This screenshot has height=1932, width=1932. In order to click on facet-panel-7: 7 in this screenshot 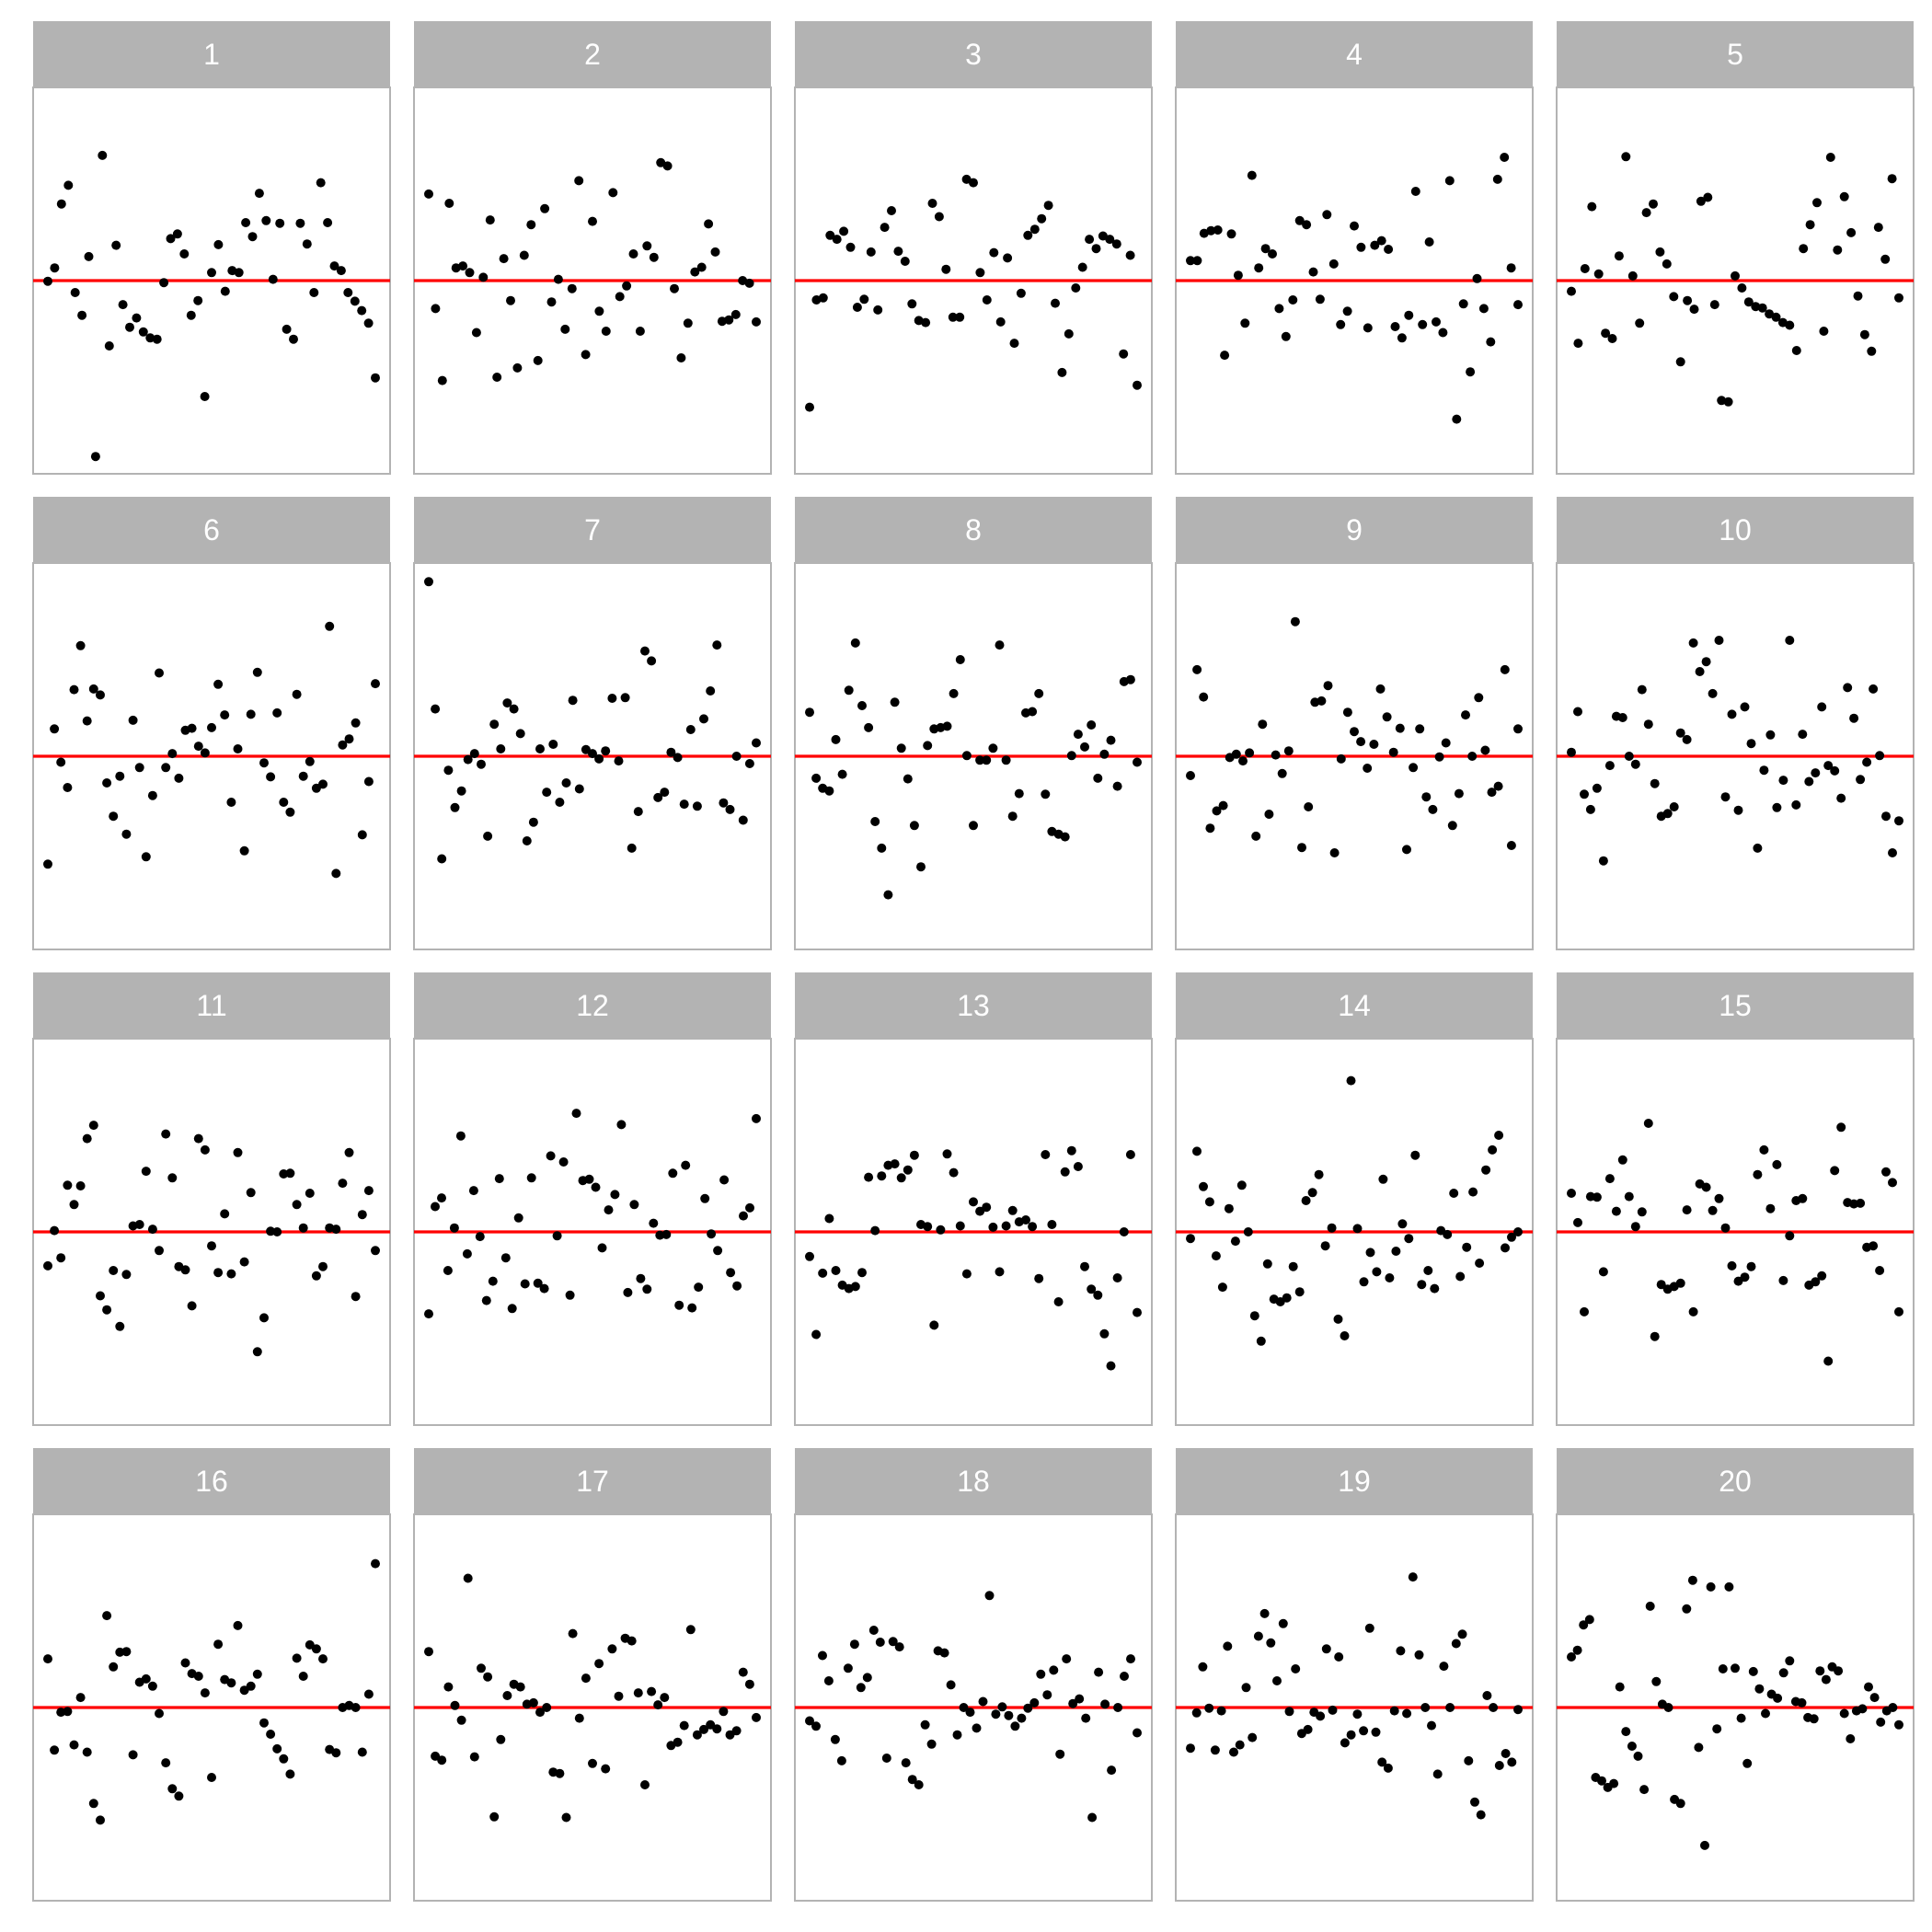, I will do `click(592, 723)`.